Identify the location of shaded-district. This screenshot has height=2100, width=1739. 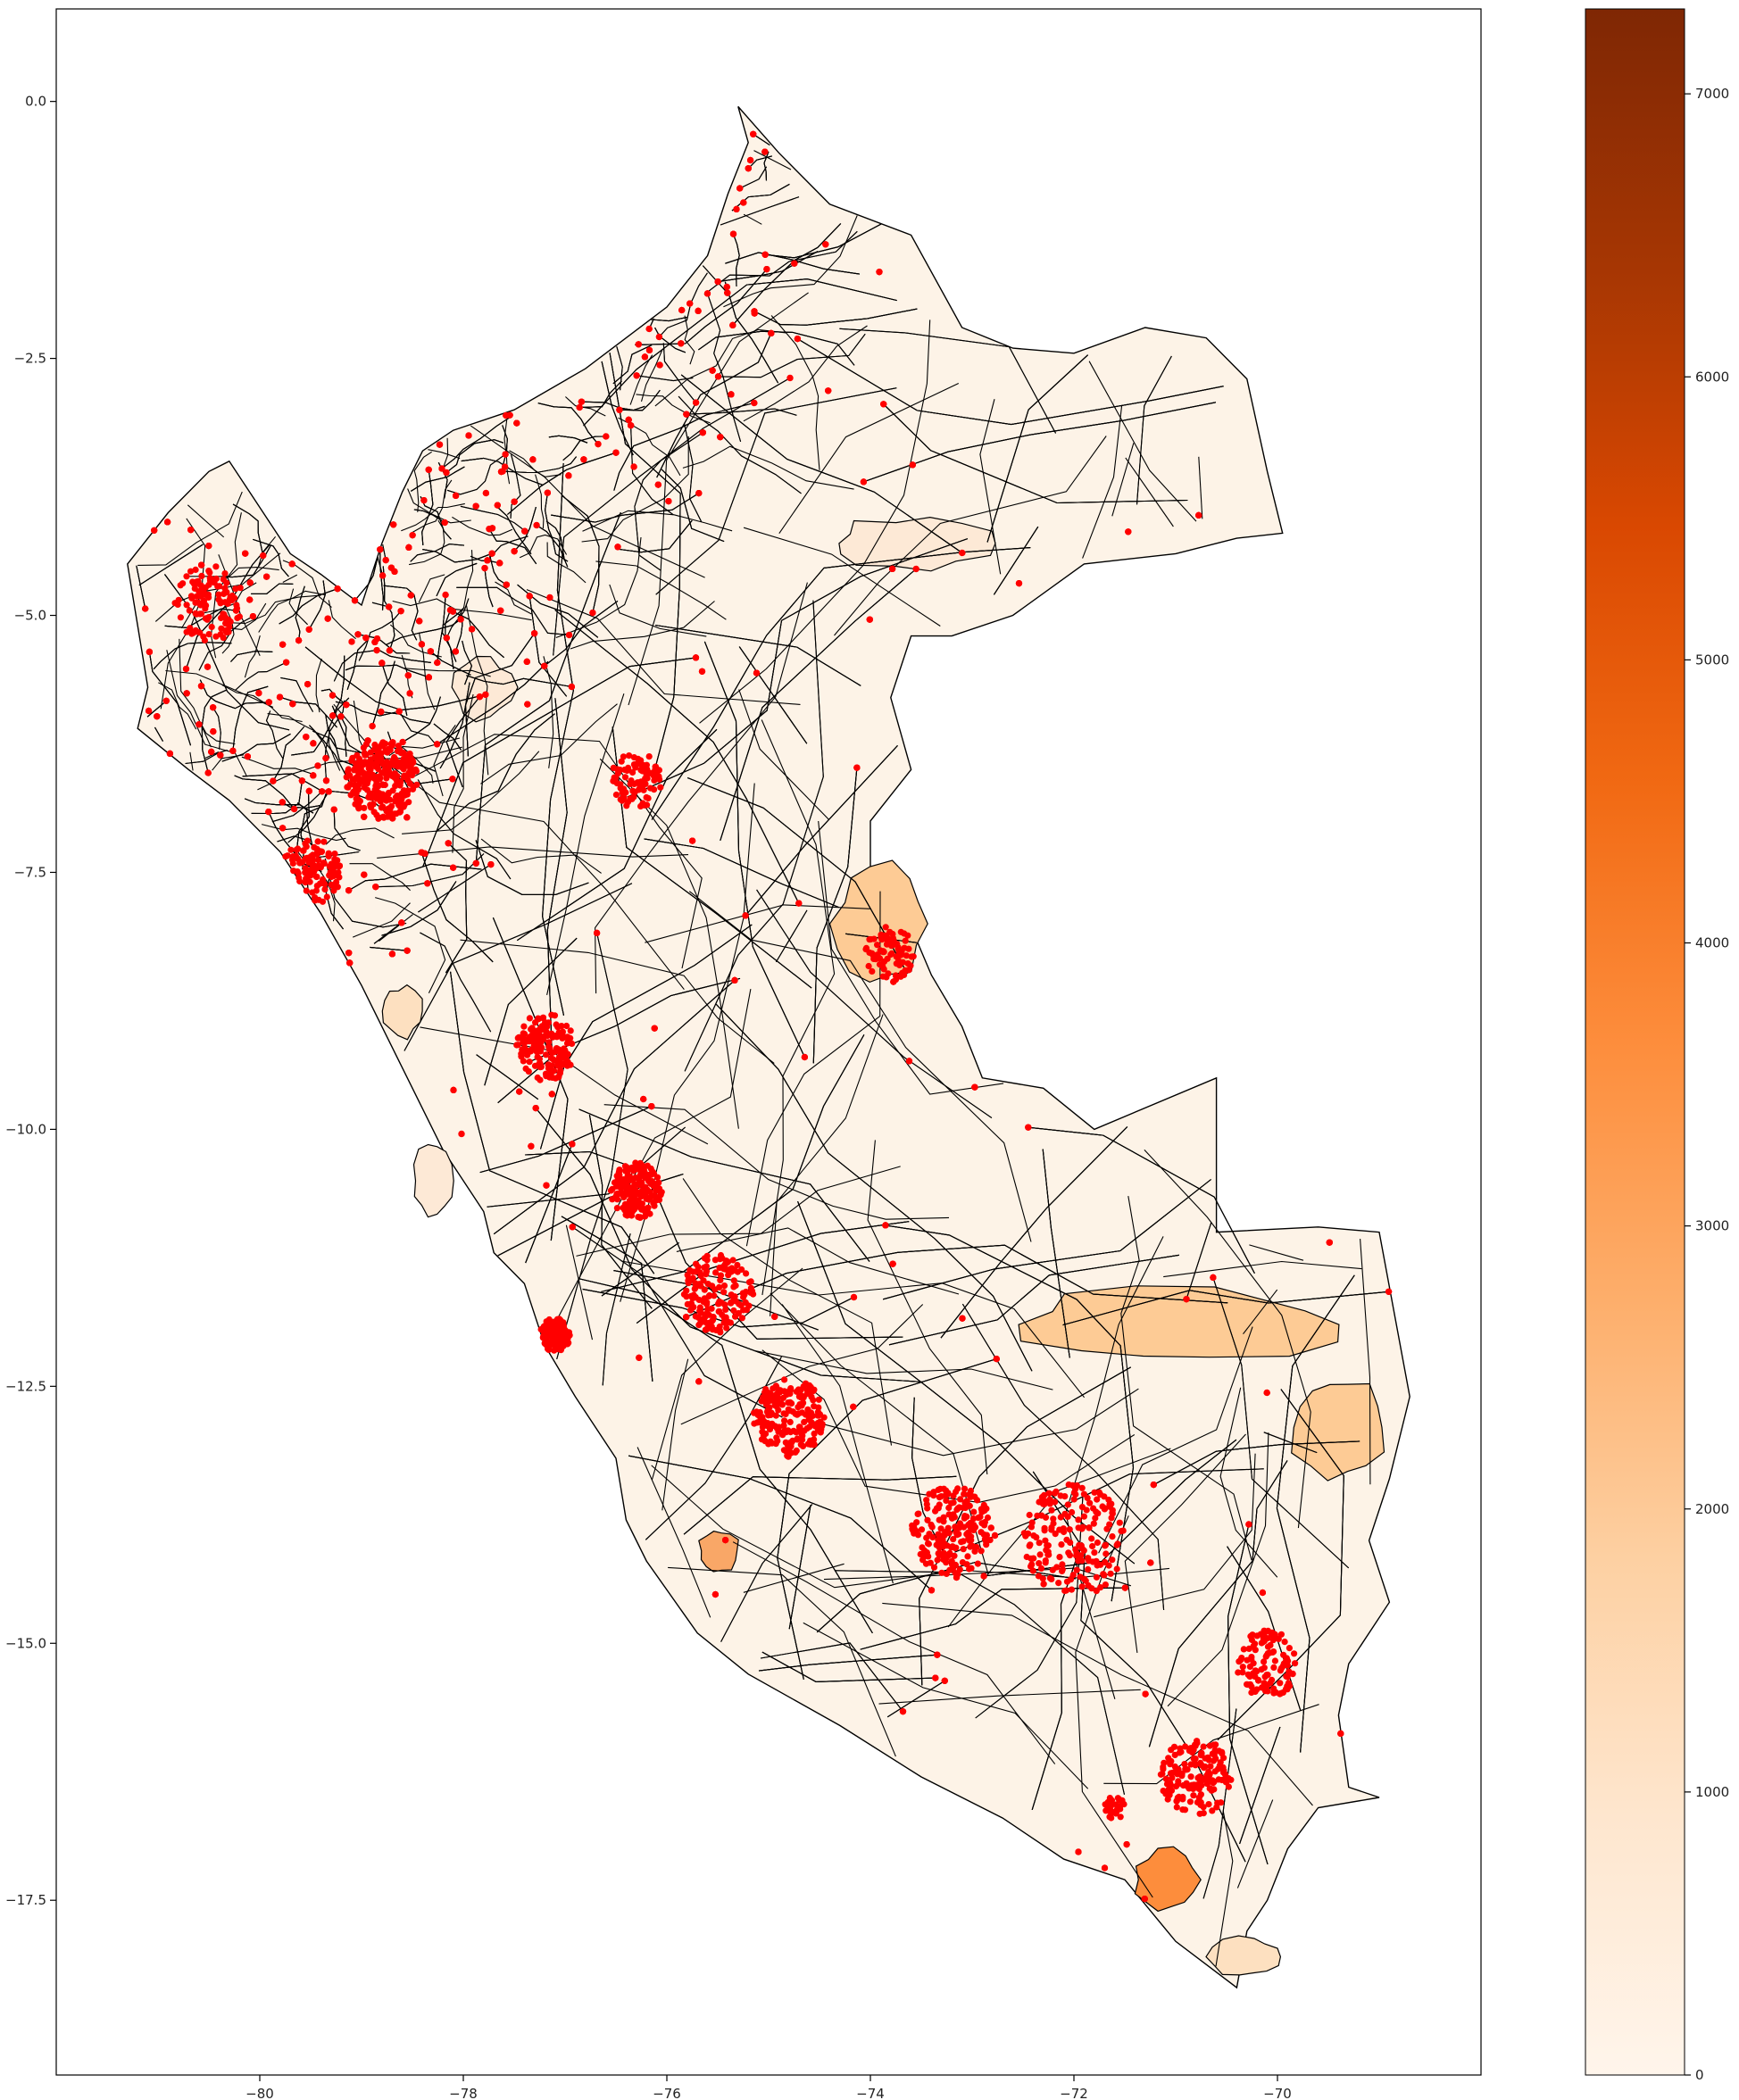
(1179, 1321).